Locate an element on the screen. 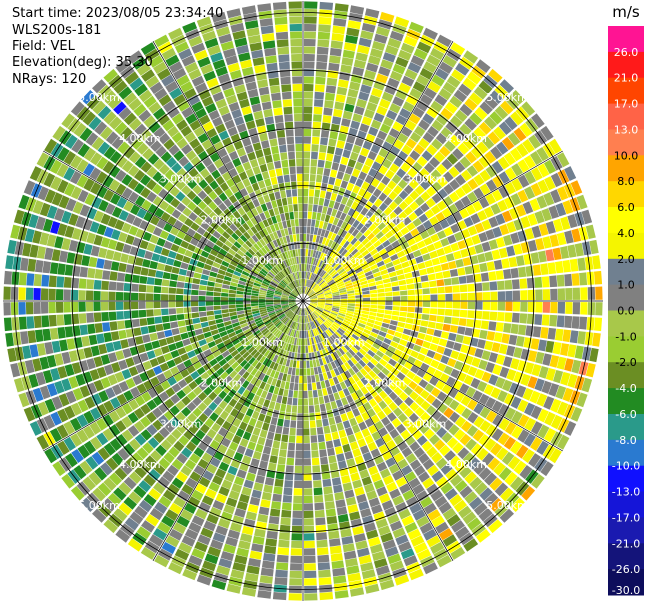 This screenshot has height=607, width=647. colorbar-tick-label: -26.0 is located at coordinates (626, 569).